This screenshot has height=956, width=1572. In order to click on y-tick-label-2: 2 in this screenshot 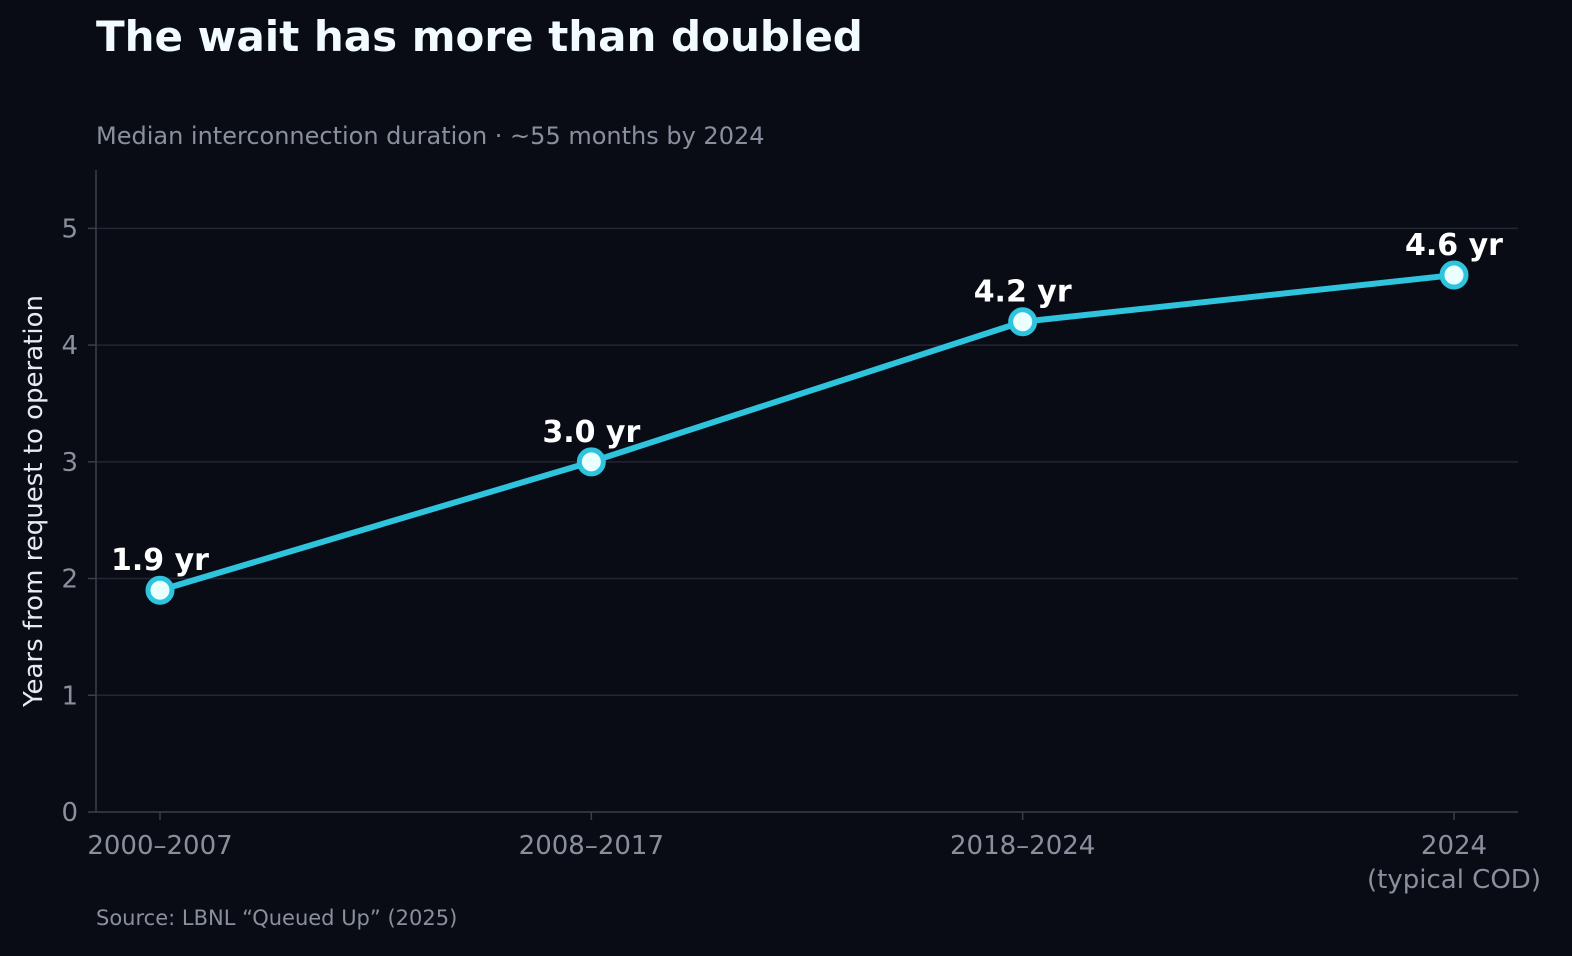, I will do `click(69, 580)`.